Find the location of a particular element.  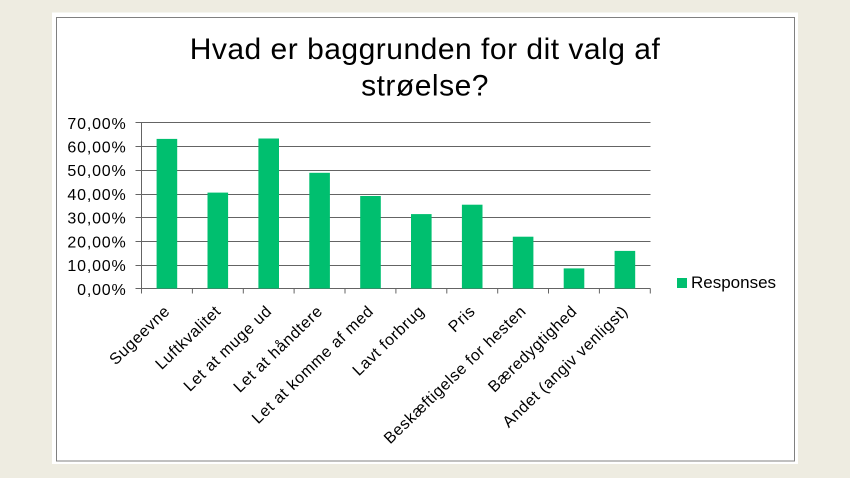

svg-text: 30,00% is located at coordinates (96, 219).